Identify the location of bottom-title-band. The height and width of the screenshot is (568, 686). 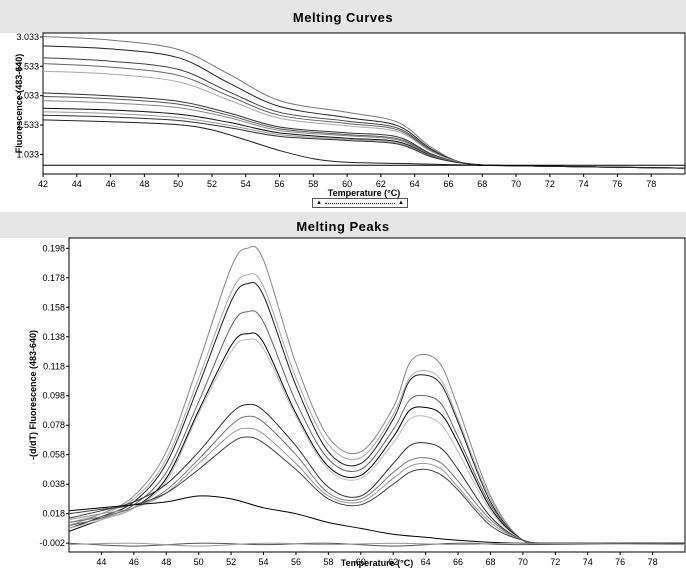
(343, 225).